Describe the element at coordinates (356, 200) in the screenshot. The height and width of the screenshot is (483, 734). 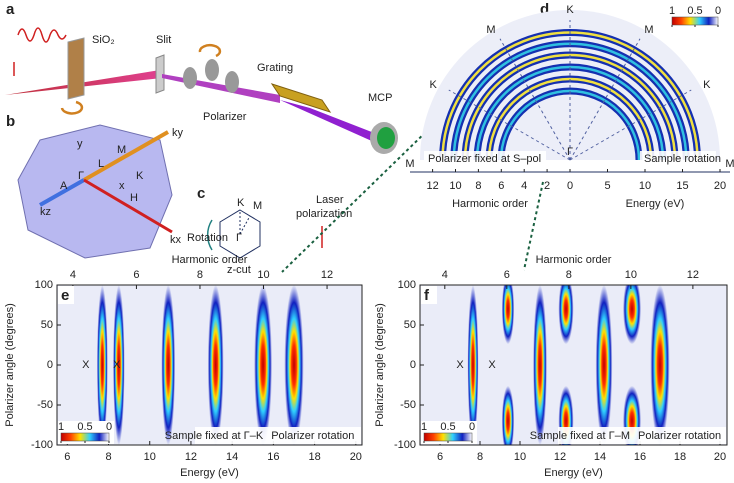
I see `connector` at that location.